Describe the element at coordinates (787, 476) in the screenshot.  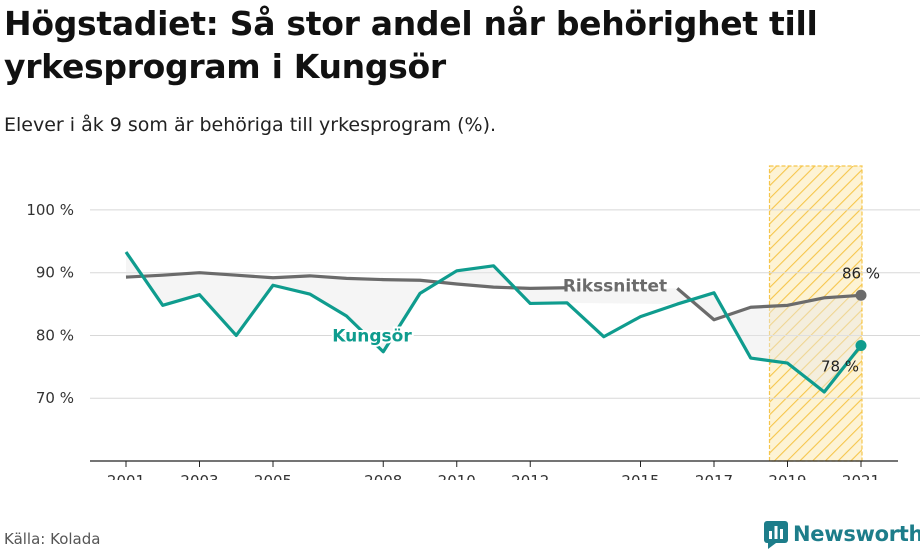
I see `x-tick-label: 2019` at that location.